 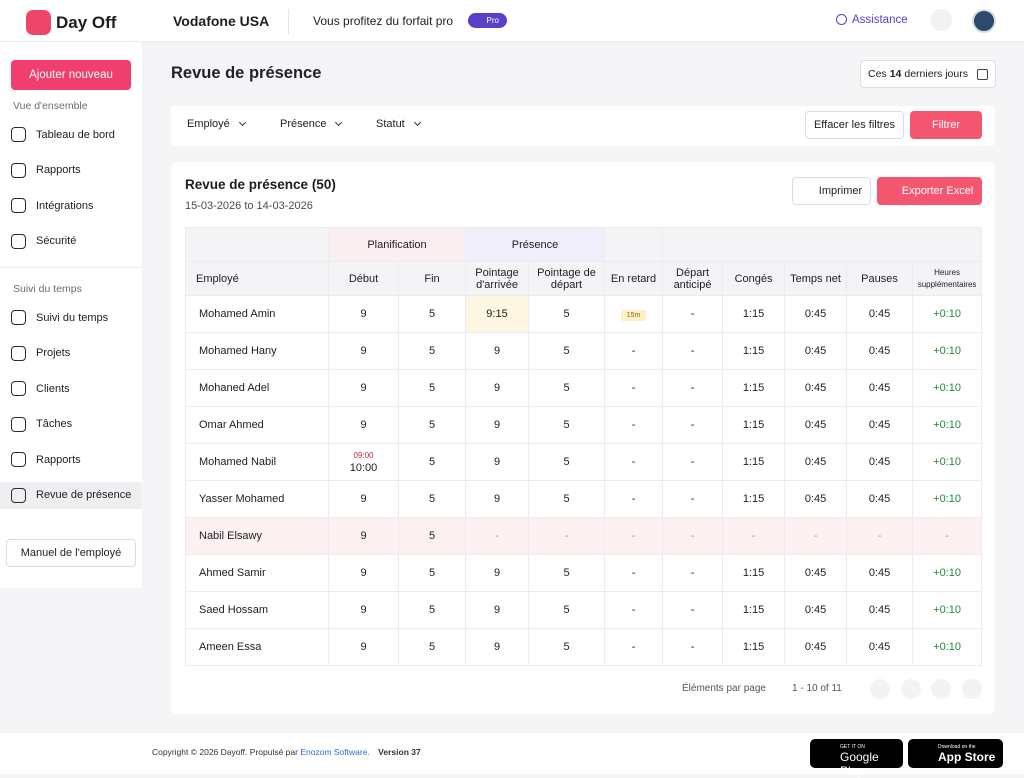 I want to click on nav-item: Suivi du temps, so click(x=71, y=317).